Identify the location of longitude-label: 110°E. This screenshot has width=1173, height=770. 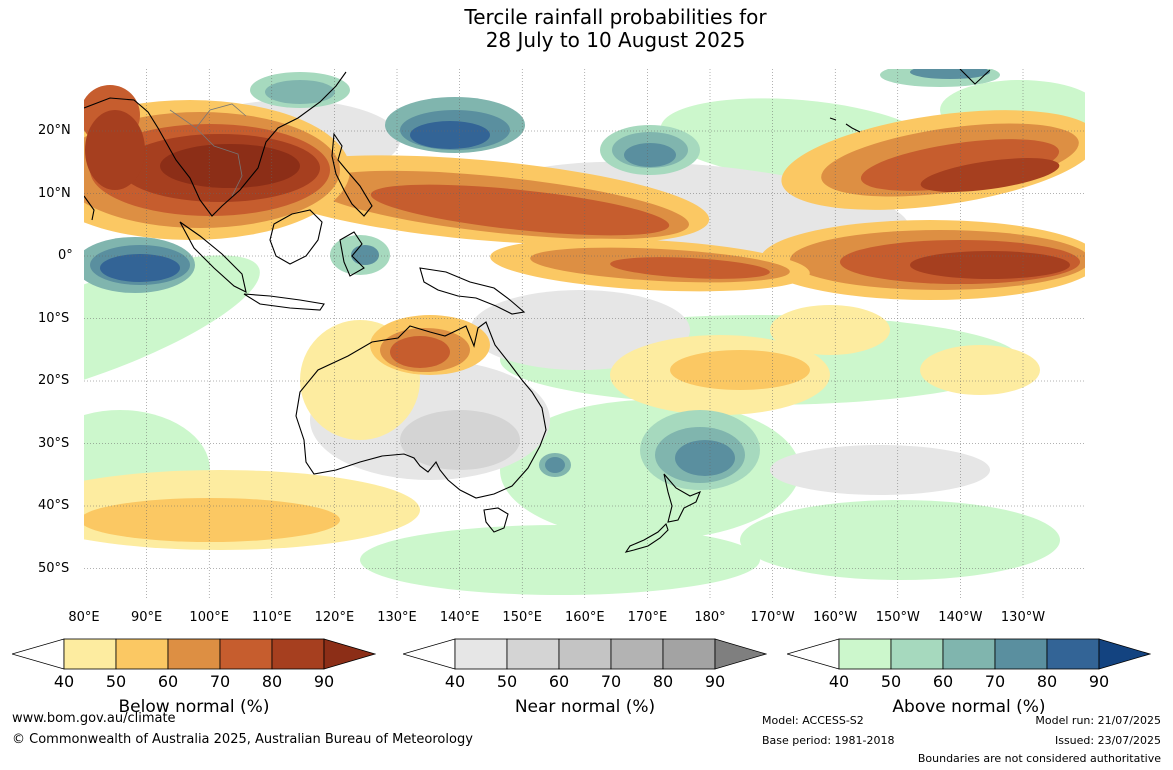
(272, 617).